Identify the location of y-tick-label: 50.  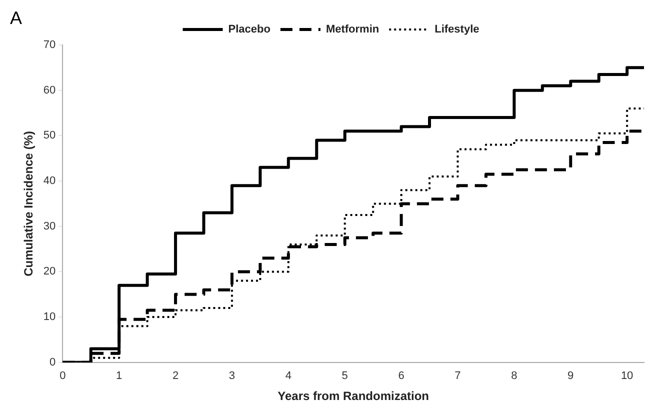
(49, 136).